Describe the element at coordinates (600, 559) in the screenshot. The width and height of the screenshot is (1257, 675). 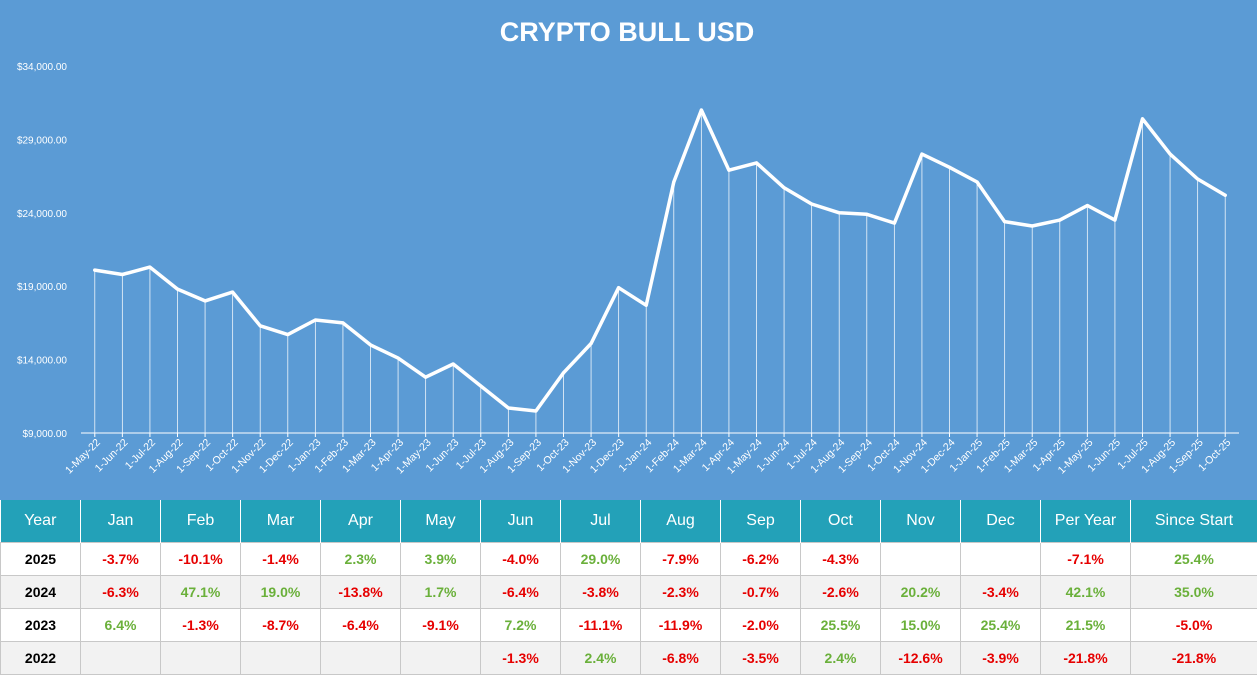
I see `return-cell: 29.0%` at that location.